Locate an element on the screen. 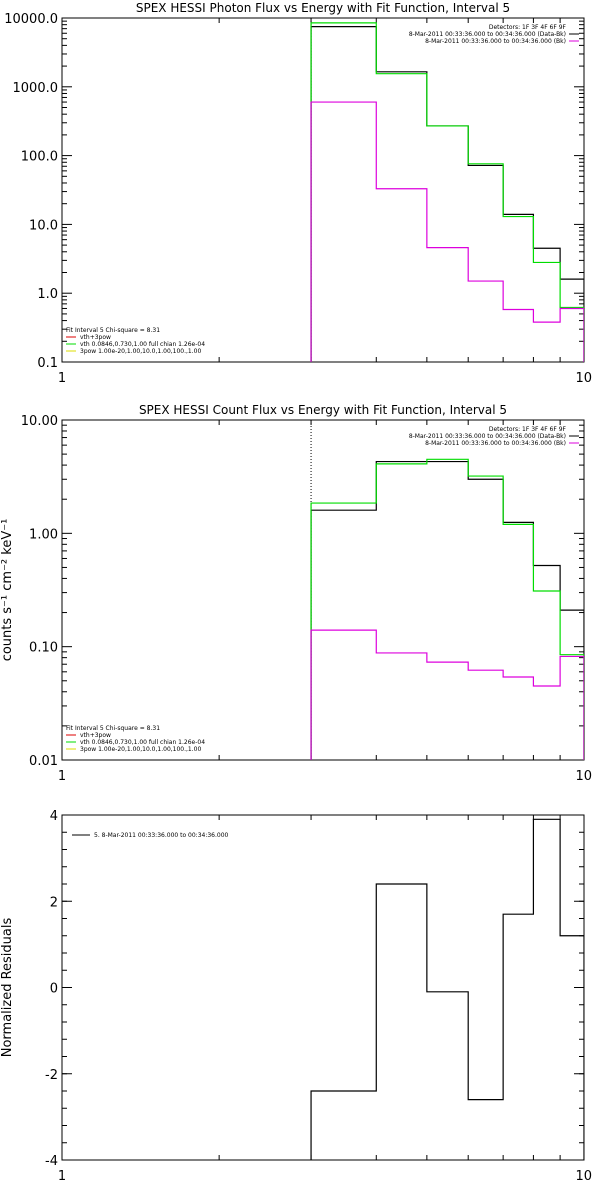  y-tick-label: 1.0 is located at coordinates (47, 294).